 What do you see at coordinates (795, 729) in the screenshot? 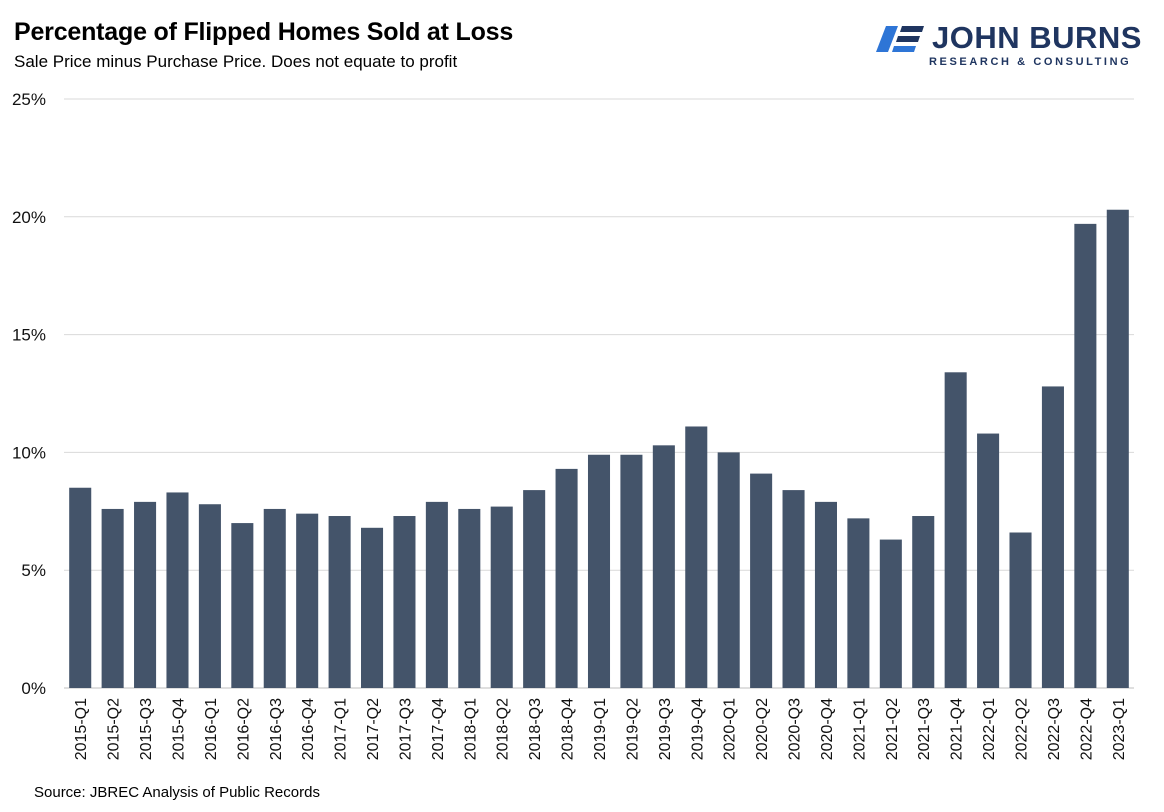
I see `x-tick-label: 2020-Q3` at bounding box center [795, 729].